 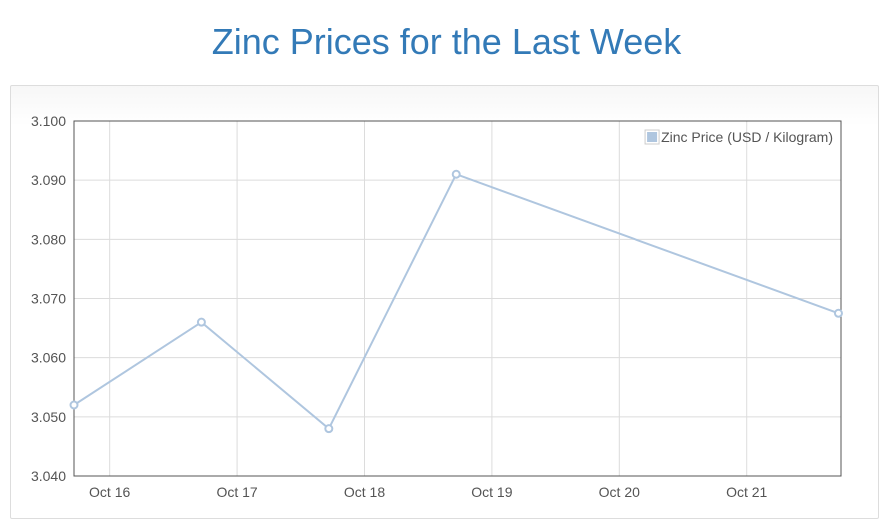 I want to click on x-tick-label: Oct 17, so click(x=236, y=492).